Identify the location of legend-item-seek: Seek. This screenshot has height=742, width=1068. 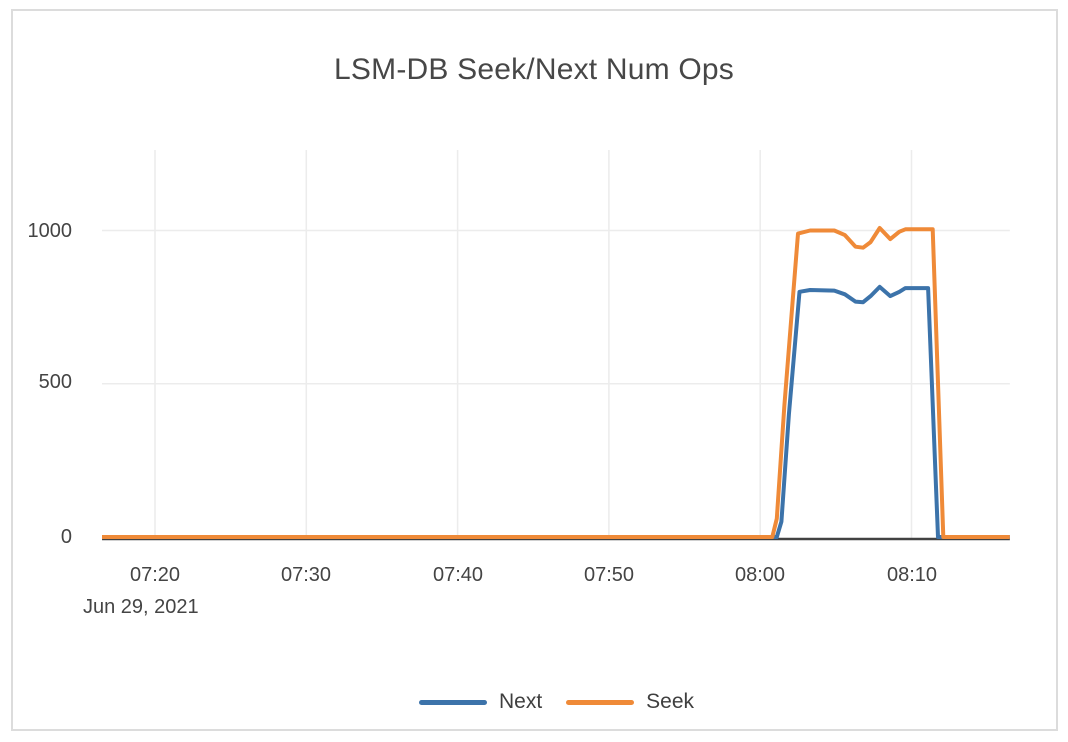
(630, 702).